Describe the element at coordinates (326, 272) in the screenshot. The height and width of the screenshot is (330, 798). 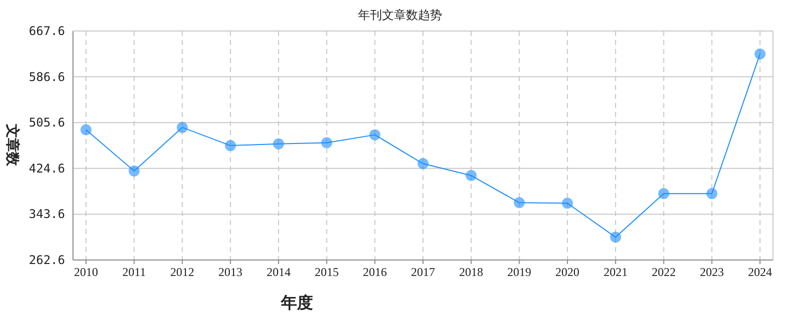
I see `x-tick-label: 2015` at that location.